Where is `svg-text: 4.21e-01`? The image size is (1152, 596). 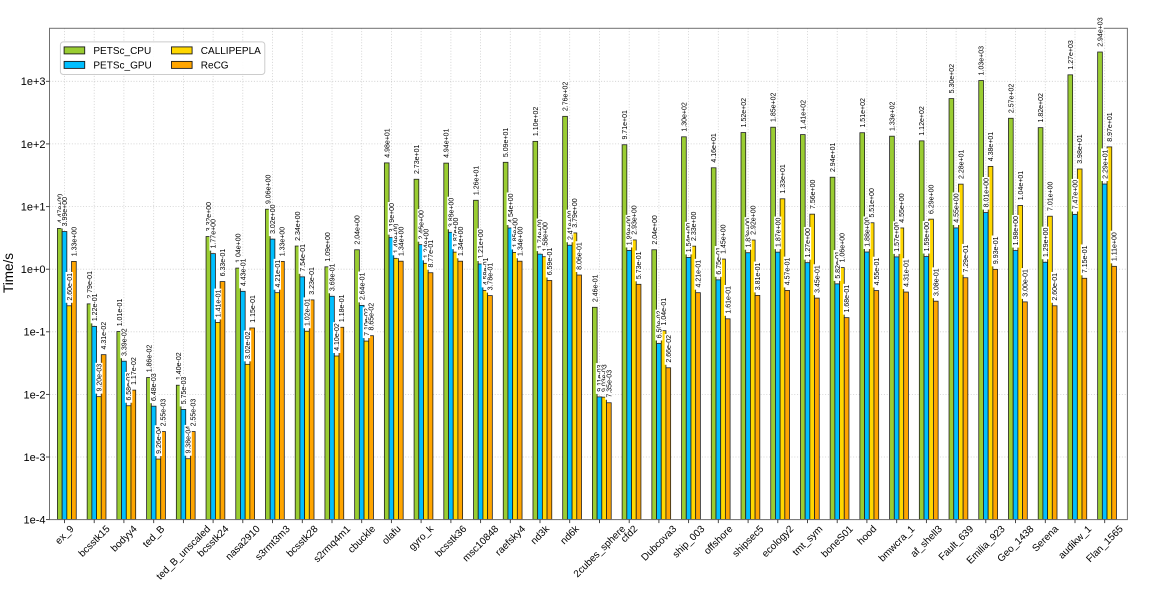 svg-text: 4.21e-01 is located at coordinates (278, 274).